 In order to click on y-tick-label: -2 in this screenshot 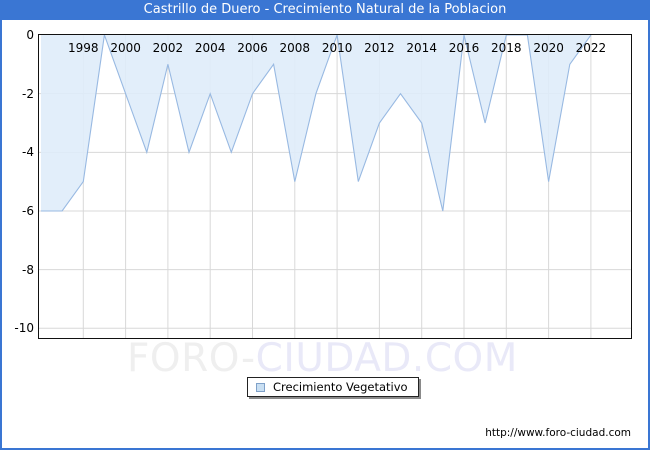, I will do `click(28, 93)`.